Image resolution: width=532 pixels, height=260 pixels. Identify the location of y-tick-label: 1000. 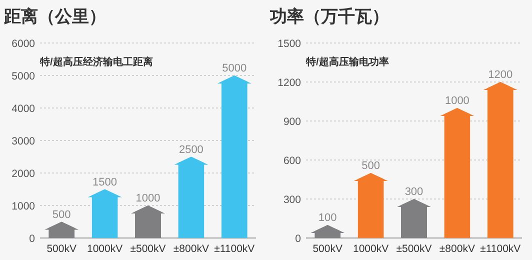
(24, 206).